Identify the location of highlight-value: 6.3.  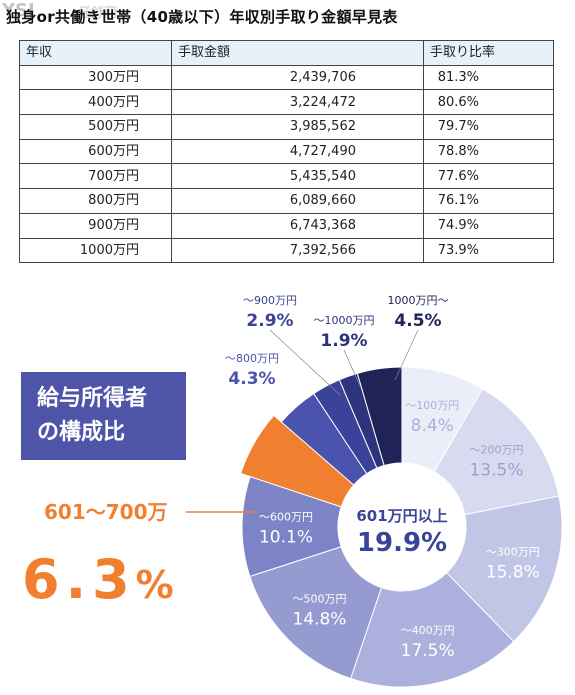
(79, 579).